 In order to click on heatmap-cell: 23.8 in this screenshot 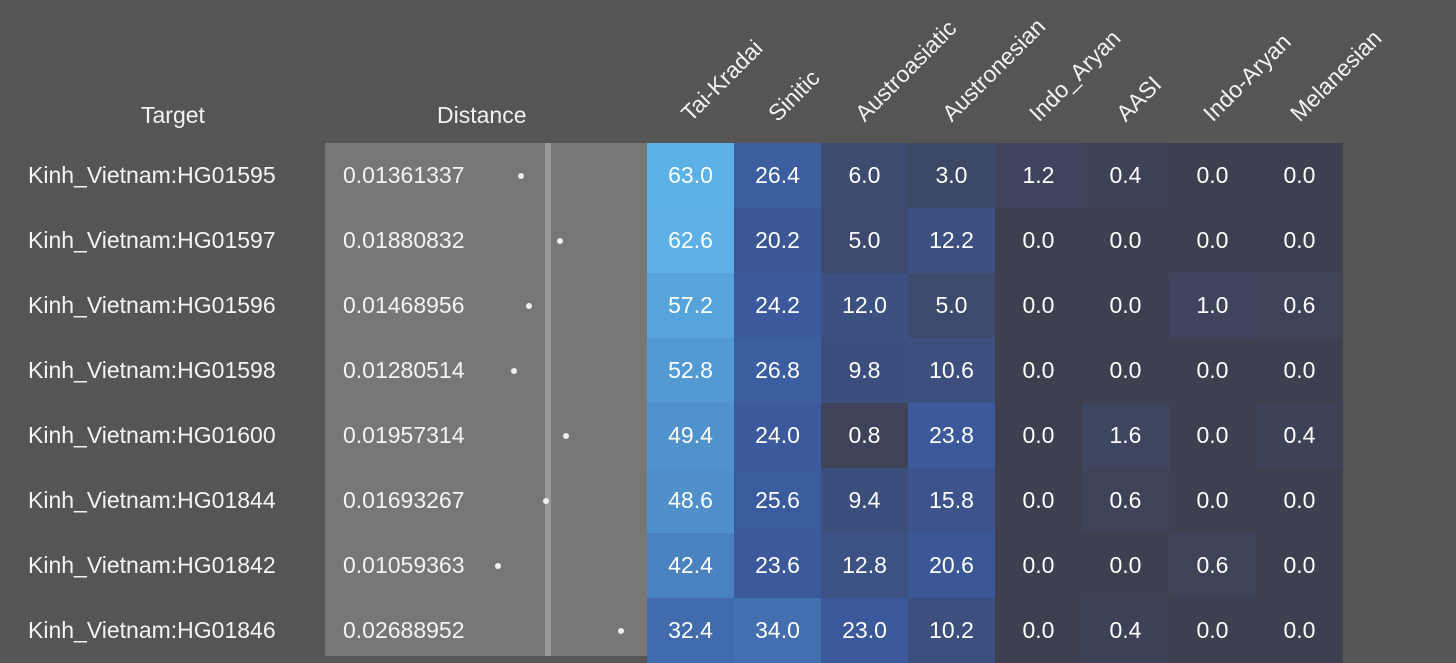, I will do `click(951, 435)`.